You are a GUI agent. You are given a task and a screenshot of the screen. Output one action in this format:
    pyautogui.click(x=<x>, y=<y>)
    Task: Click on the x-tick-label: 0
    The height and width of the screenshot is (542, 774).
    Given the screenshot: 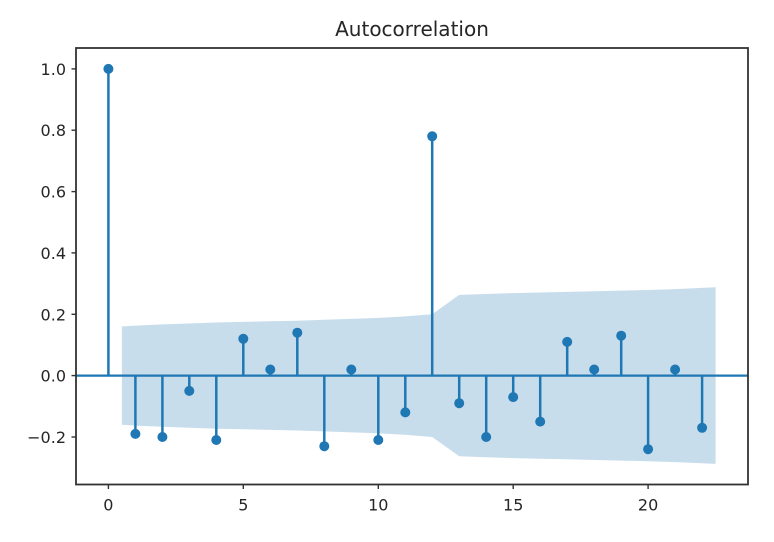 What is the action you would take?
    pyautogui.click(x=108, y=505)
    